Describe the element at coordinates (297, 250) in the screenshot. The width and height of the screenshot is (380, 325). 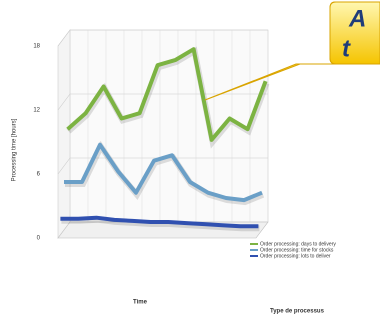
I see `legend-label: Order processing: time for stocks` at that location.